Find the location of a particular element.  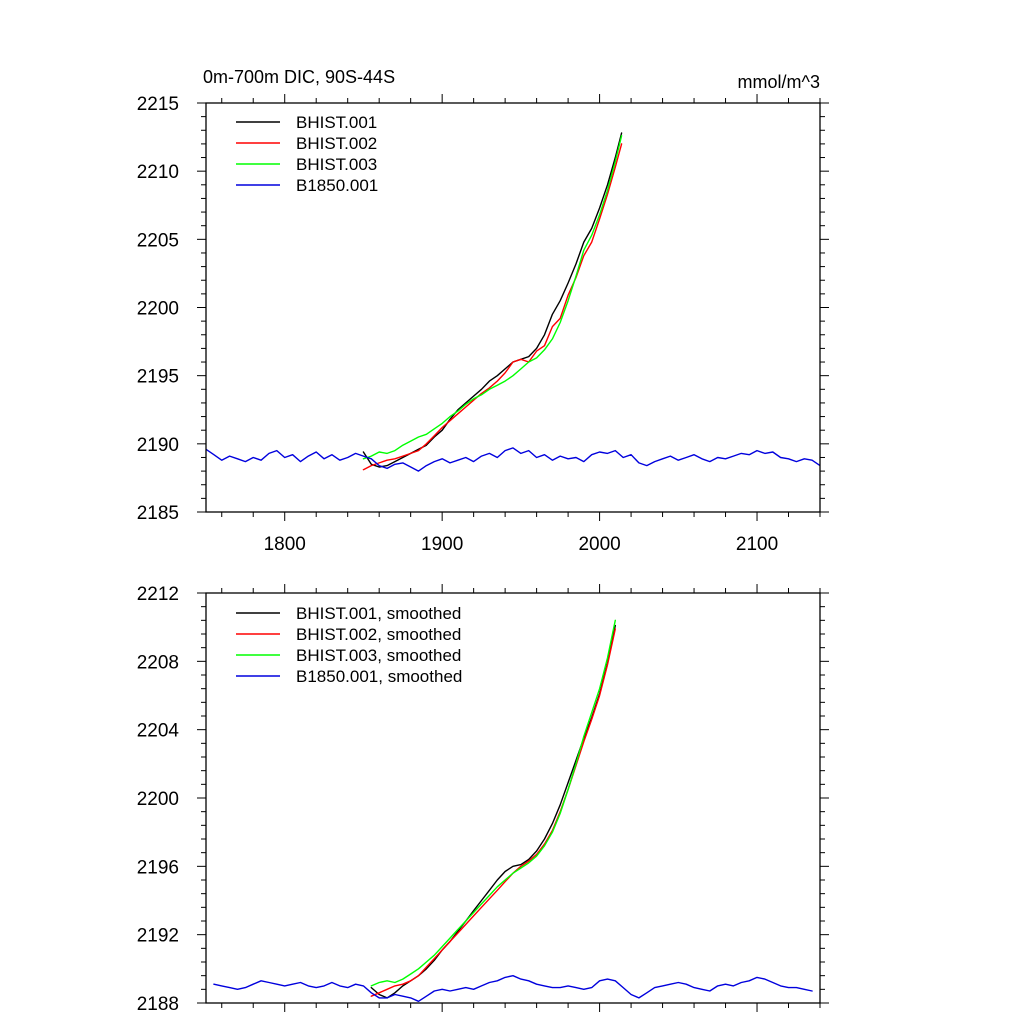

legend-label: BHIST.003 is located at coordinates (336, 164).